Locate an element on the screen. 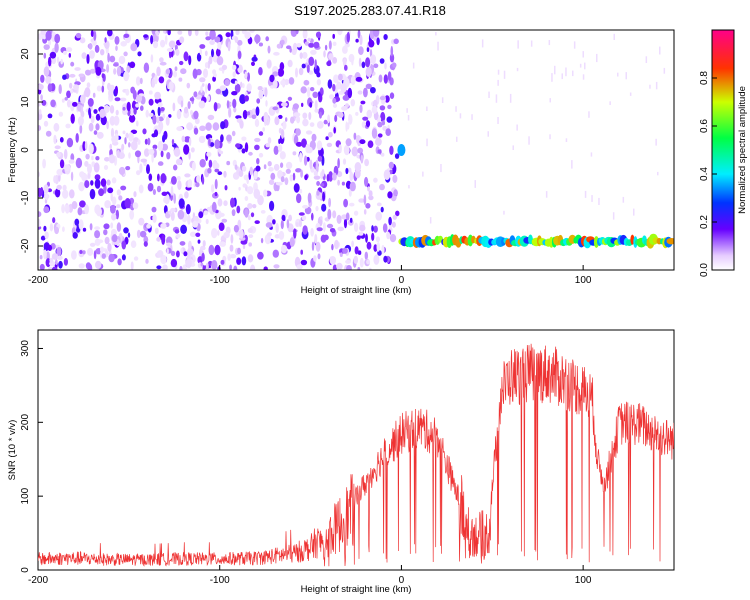  x-tick-label: -200 is located at coordinates (38, 580).